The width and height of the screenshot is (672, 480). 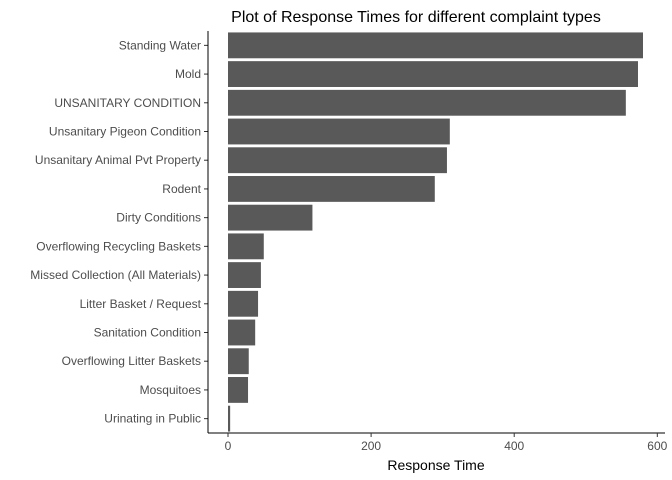 What do you see at coordinates (433, 74) in the screenshot?
I see `bar-mold` at bounding box center [433, 74].